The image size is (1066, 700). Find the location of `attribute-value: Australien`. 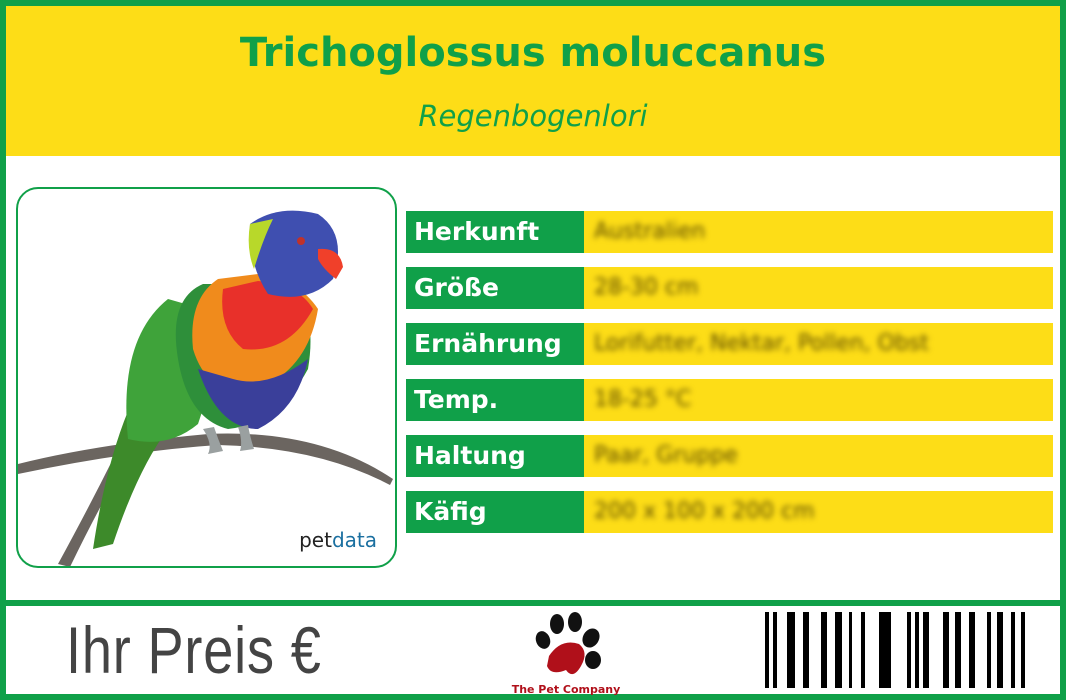

attribute-value: Australien is located at coordinates (650, 231).